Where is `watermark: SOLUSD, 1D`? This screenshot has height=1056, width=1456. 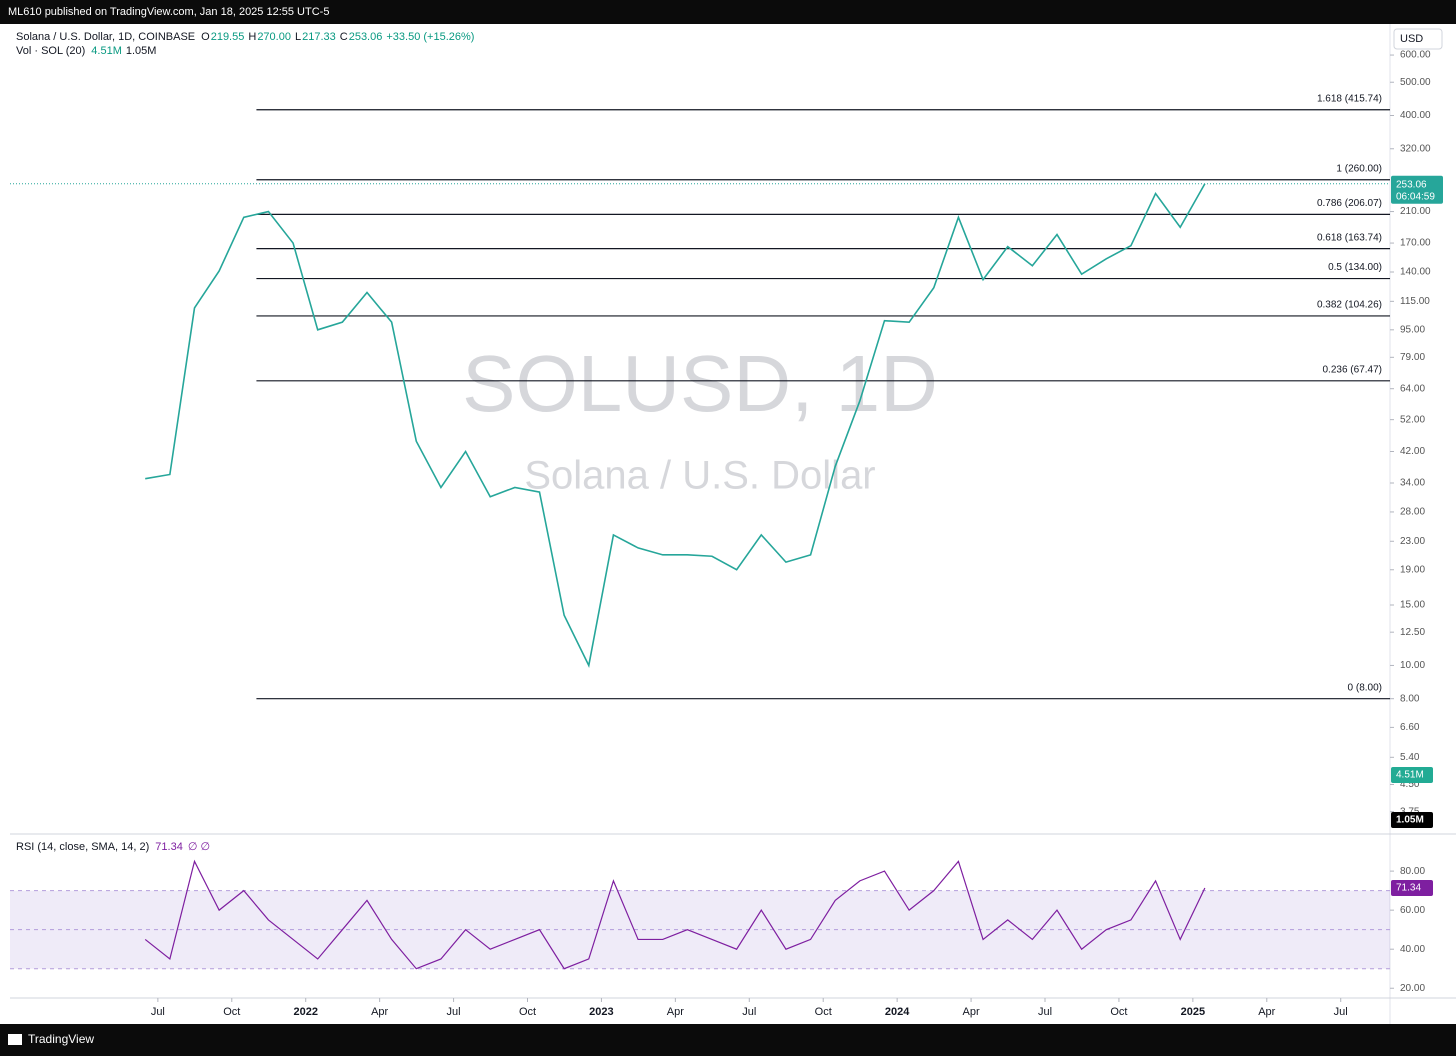 watermark: SOLUSD, 1D is located at coordinates (700, 383).